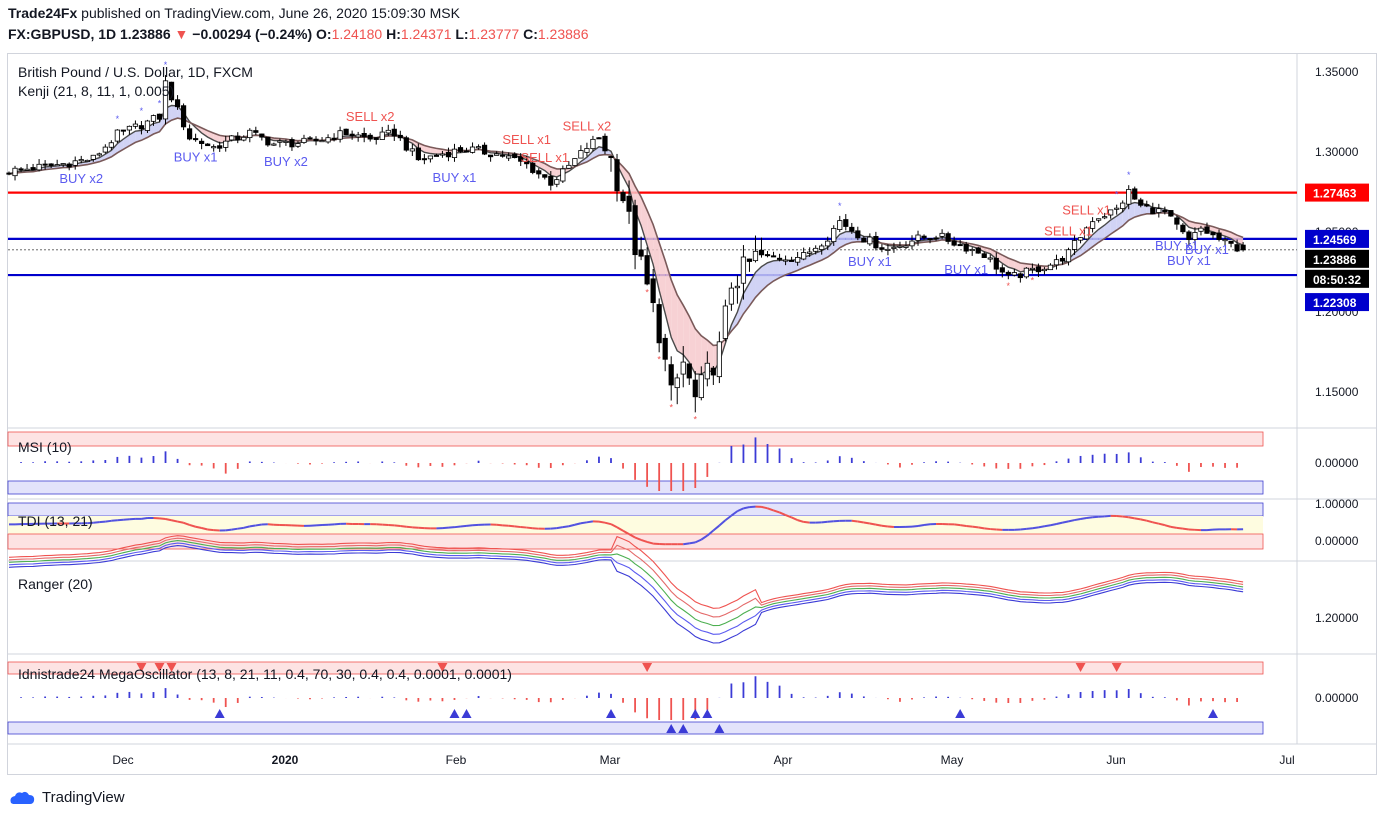 The image size is (1385, 819). Describe the element at coordinates (610, 760) in the screenshot. I see `time-axis-tick: Mar` at that location.